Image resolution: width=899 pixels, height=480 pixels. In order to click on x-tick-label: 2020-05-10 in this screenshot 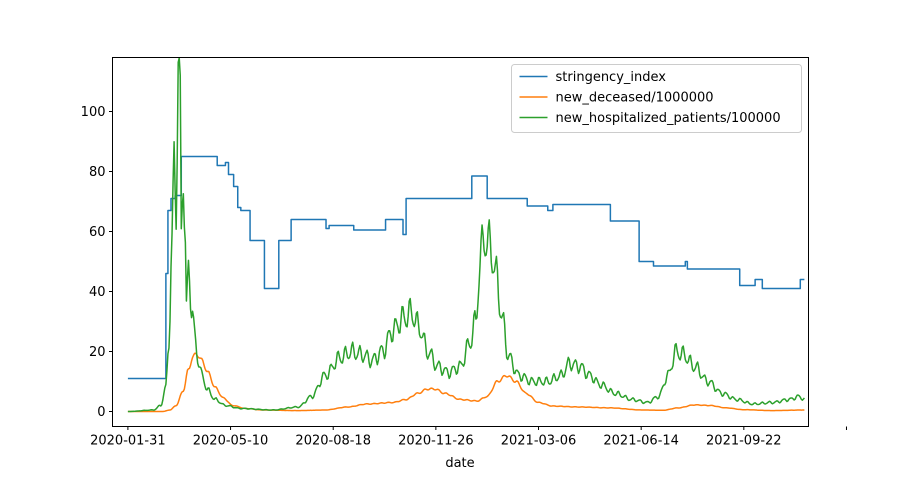, I will do `click(231, 441)`.